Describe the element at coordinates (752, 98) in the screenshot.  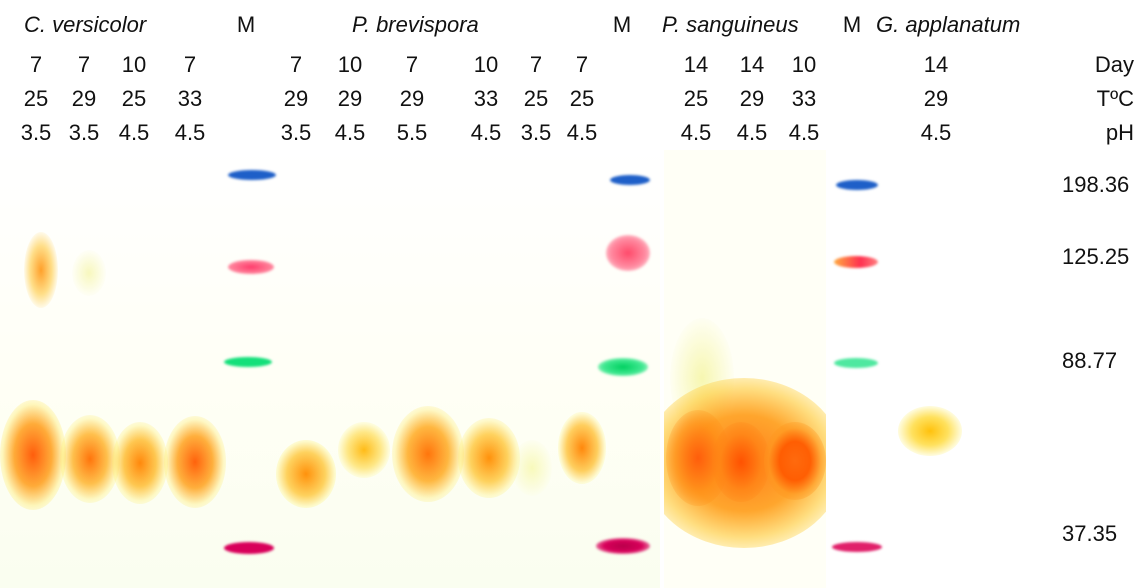
I see `lane-12-temperature: 29` at that location.